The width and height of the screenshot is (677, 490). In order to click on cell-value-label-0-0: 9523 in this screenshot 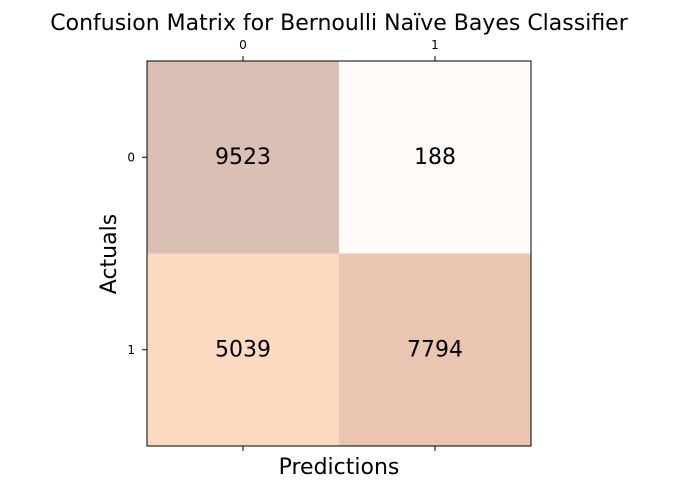, I will do `click(243, 157)`.